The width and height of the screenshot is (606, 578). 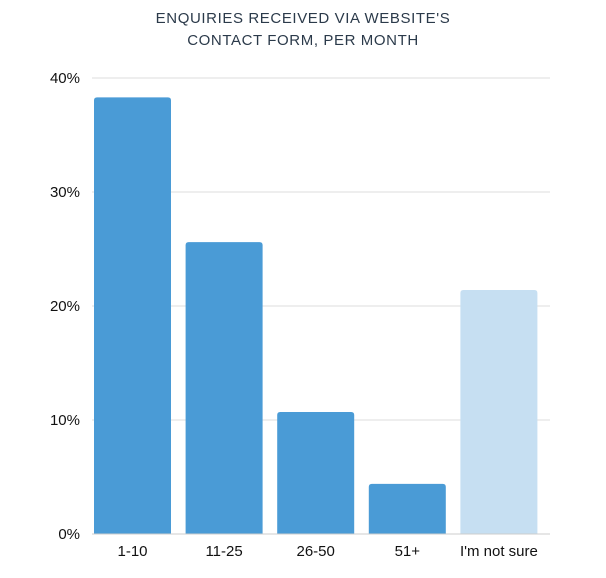 I want to click on y-tick-label-40: 40%, so click(x=65, y=78).